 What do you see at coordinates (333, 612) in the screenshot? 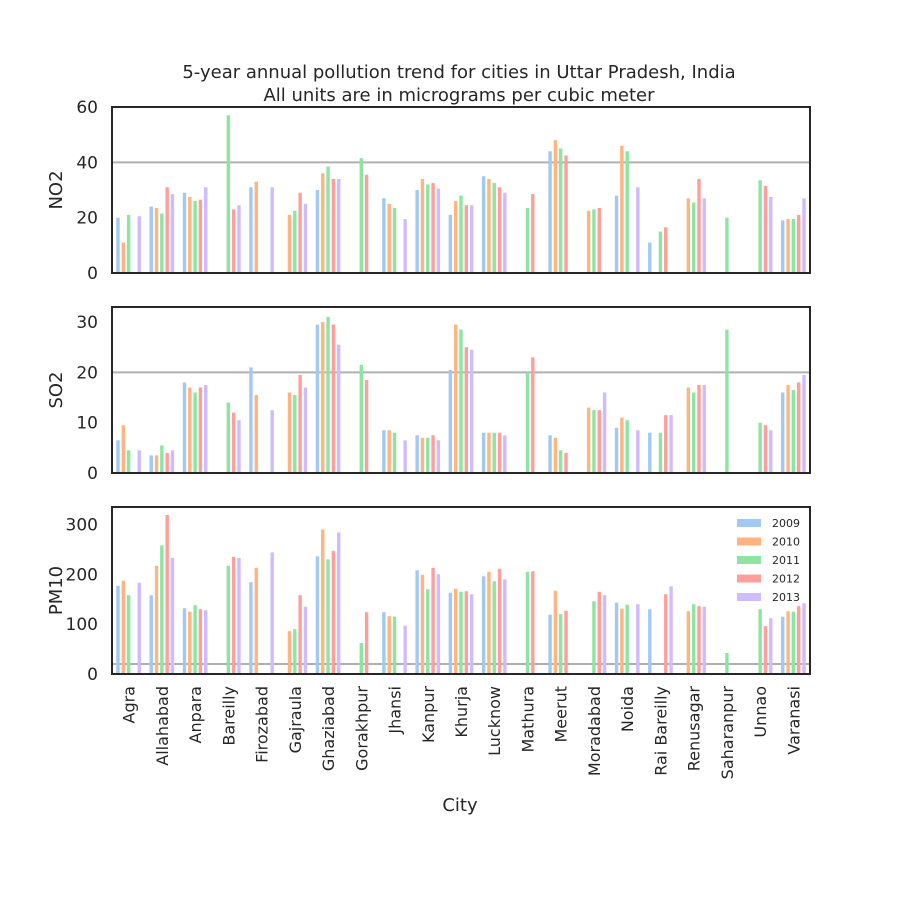
I see `bar-pm10-ghaziabad-2012` at bounding box center [333, 612].